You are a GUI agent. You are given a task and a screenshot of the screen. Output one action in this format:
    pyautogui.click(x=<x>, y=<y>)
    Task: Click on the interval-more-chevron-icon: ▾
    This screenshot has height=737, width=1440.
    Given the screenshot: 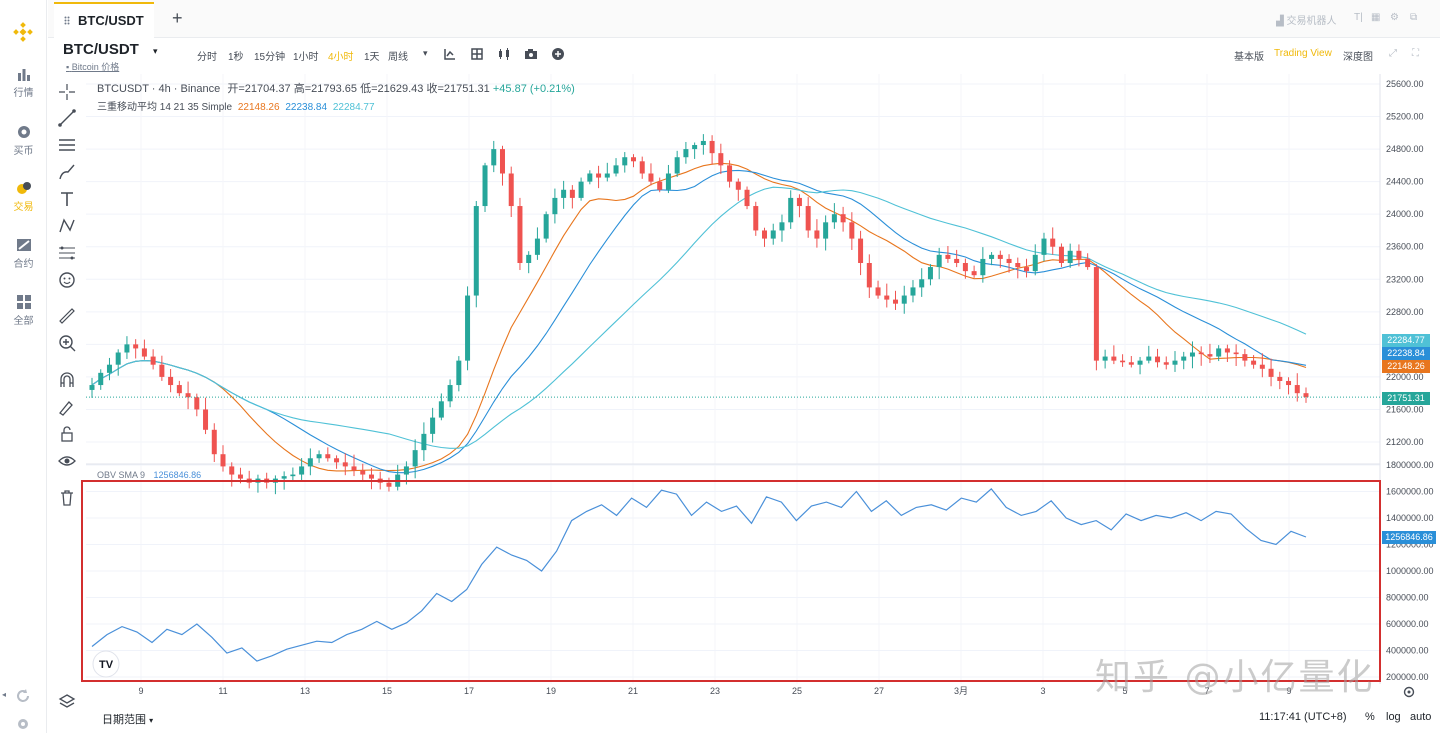 What is the action you would take?
    pyautogui.click(x=425, y=53)
    